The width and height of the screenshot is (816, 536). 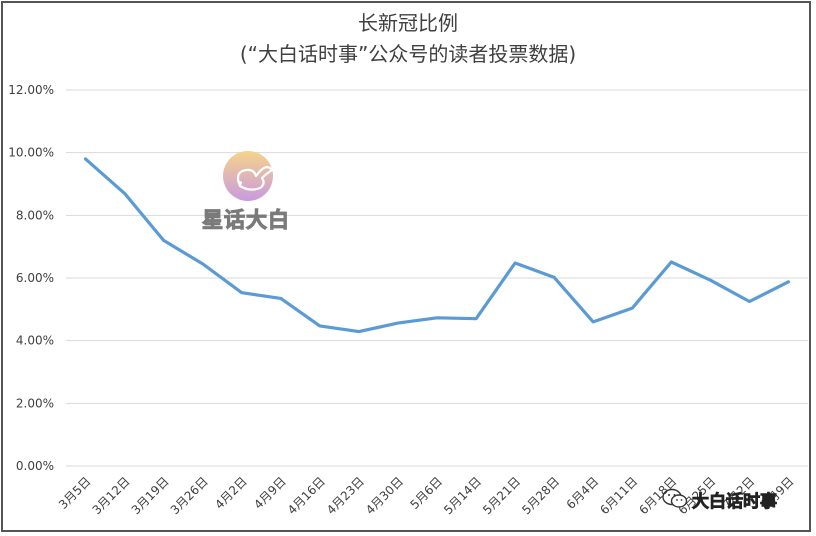 What do you see at coordinates (735, 501) in the screenshot?
I see `wechat-account-name: 大白话时事` at bounding box center [735, 501].